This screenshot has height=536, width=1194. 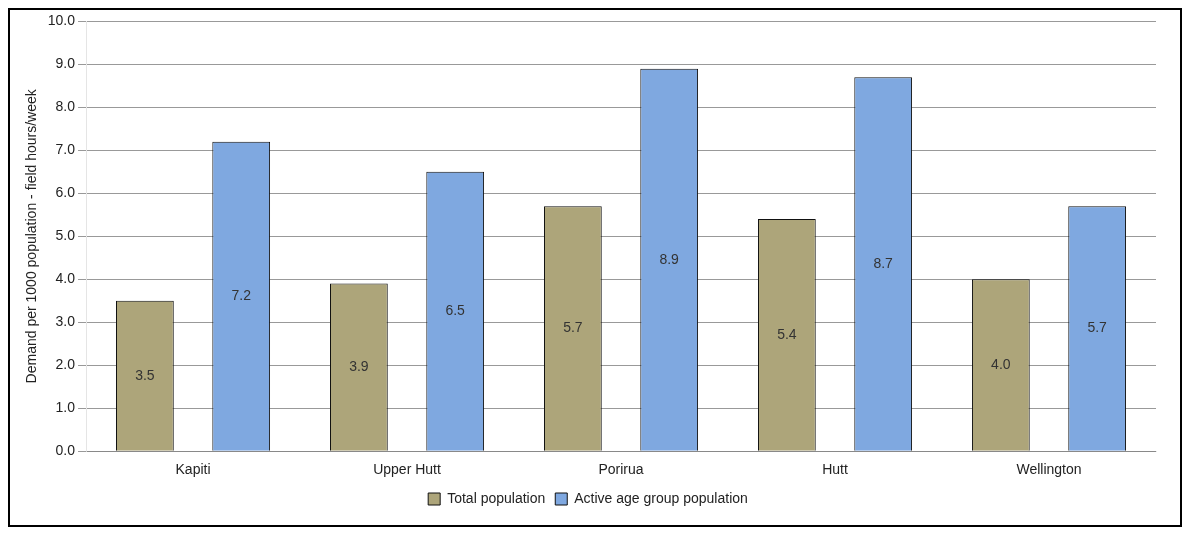 I want to click on y-tick-label: 10.0, so click(x=61, y=20).